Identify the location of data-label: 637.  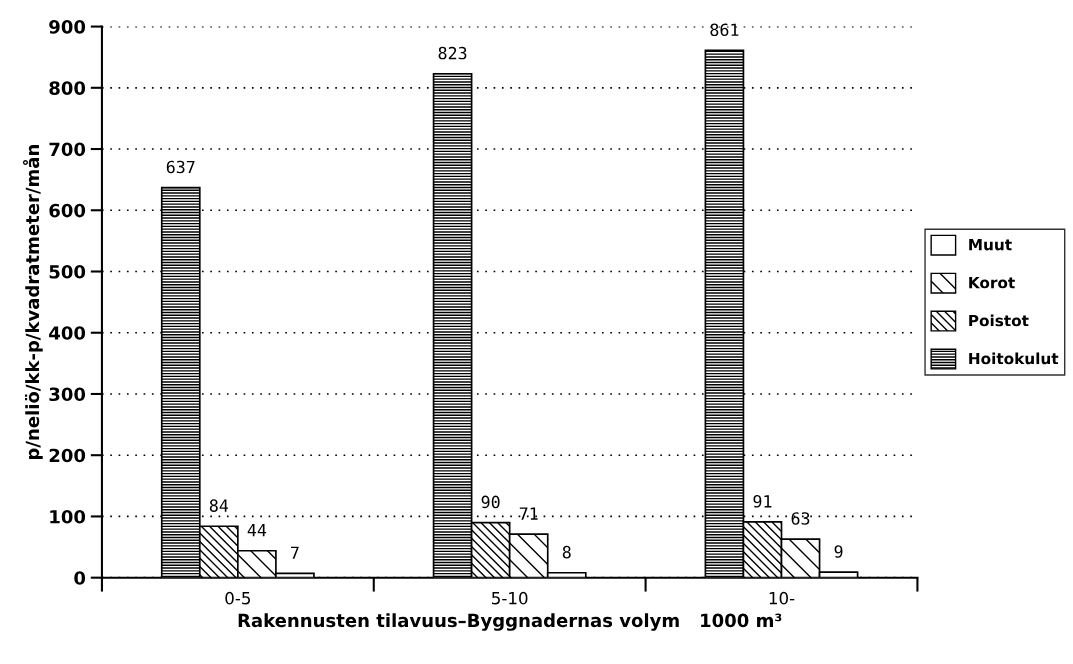
(180, 167).